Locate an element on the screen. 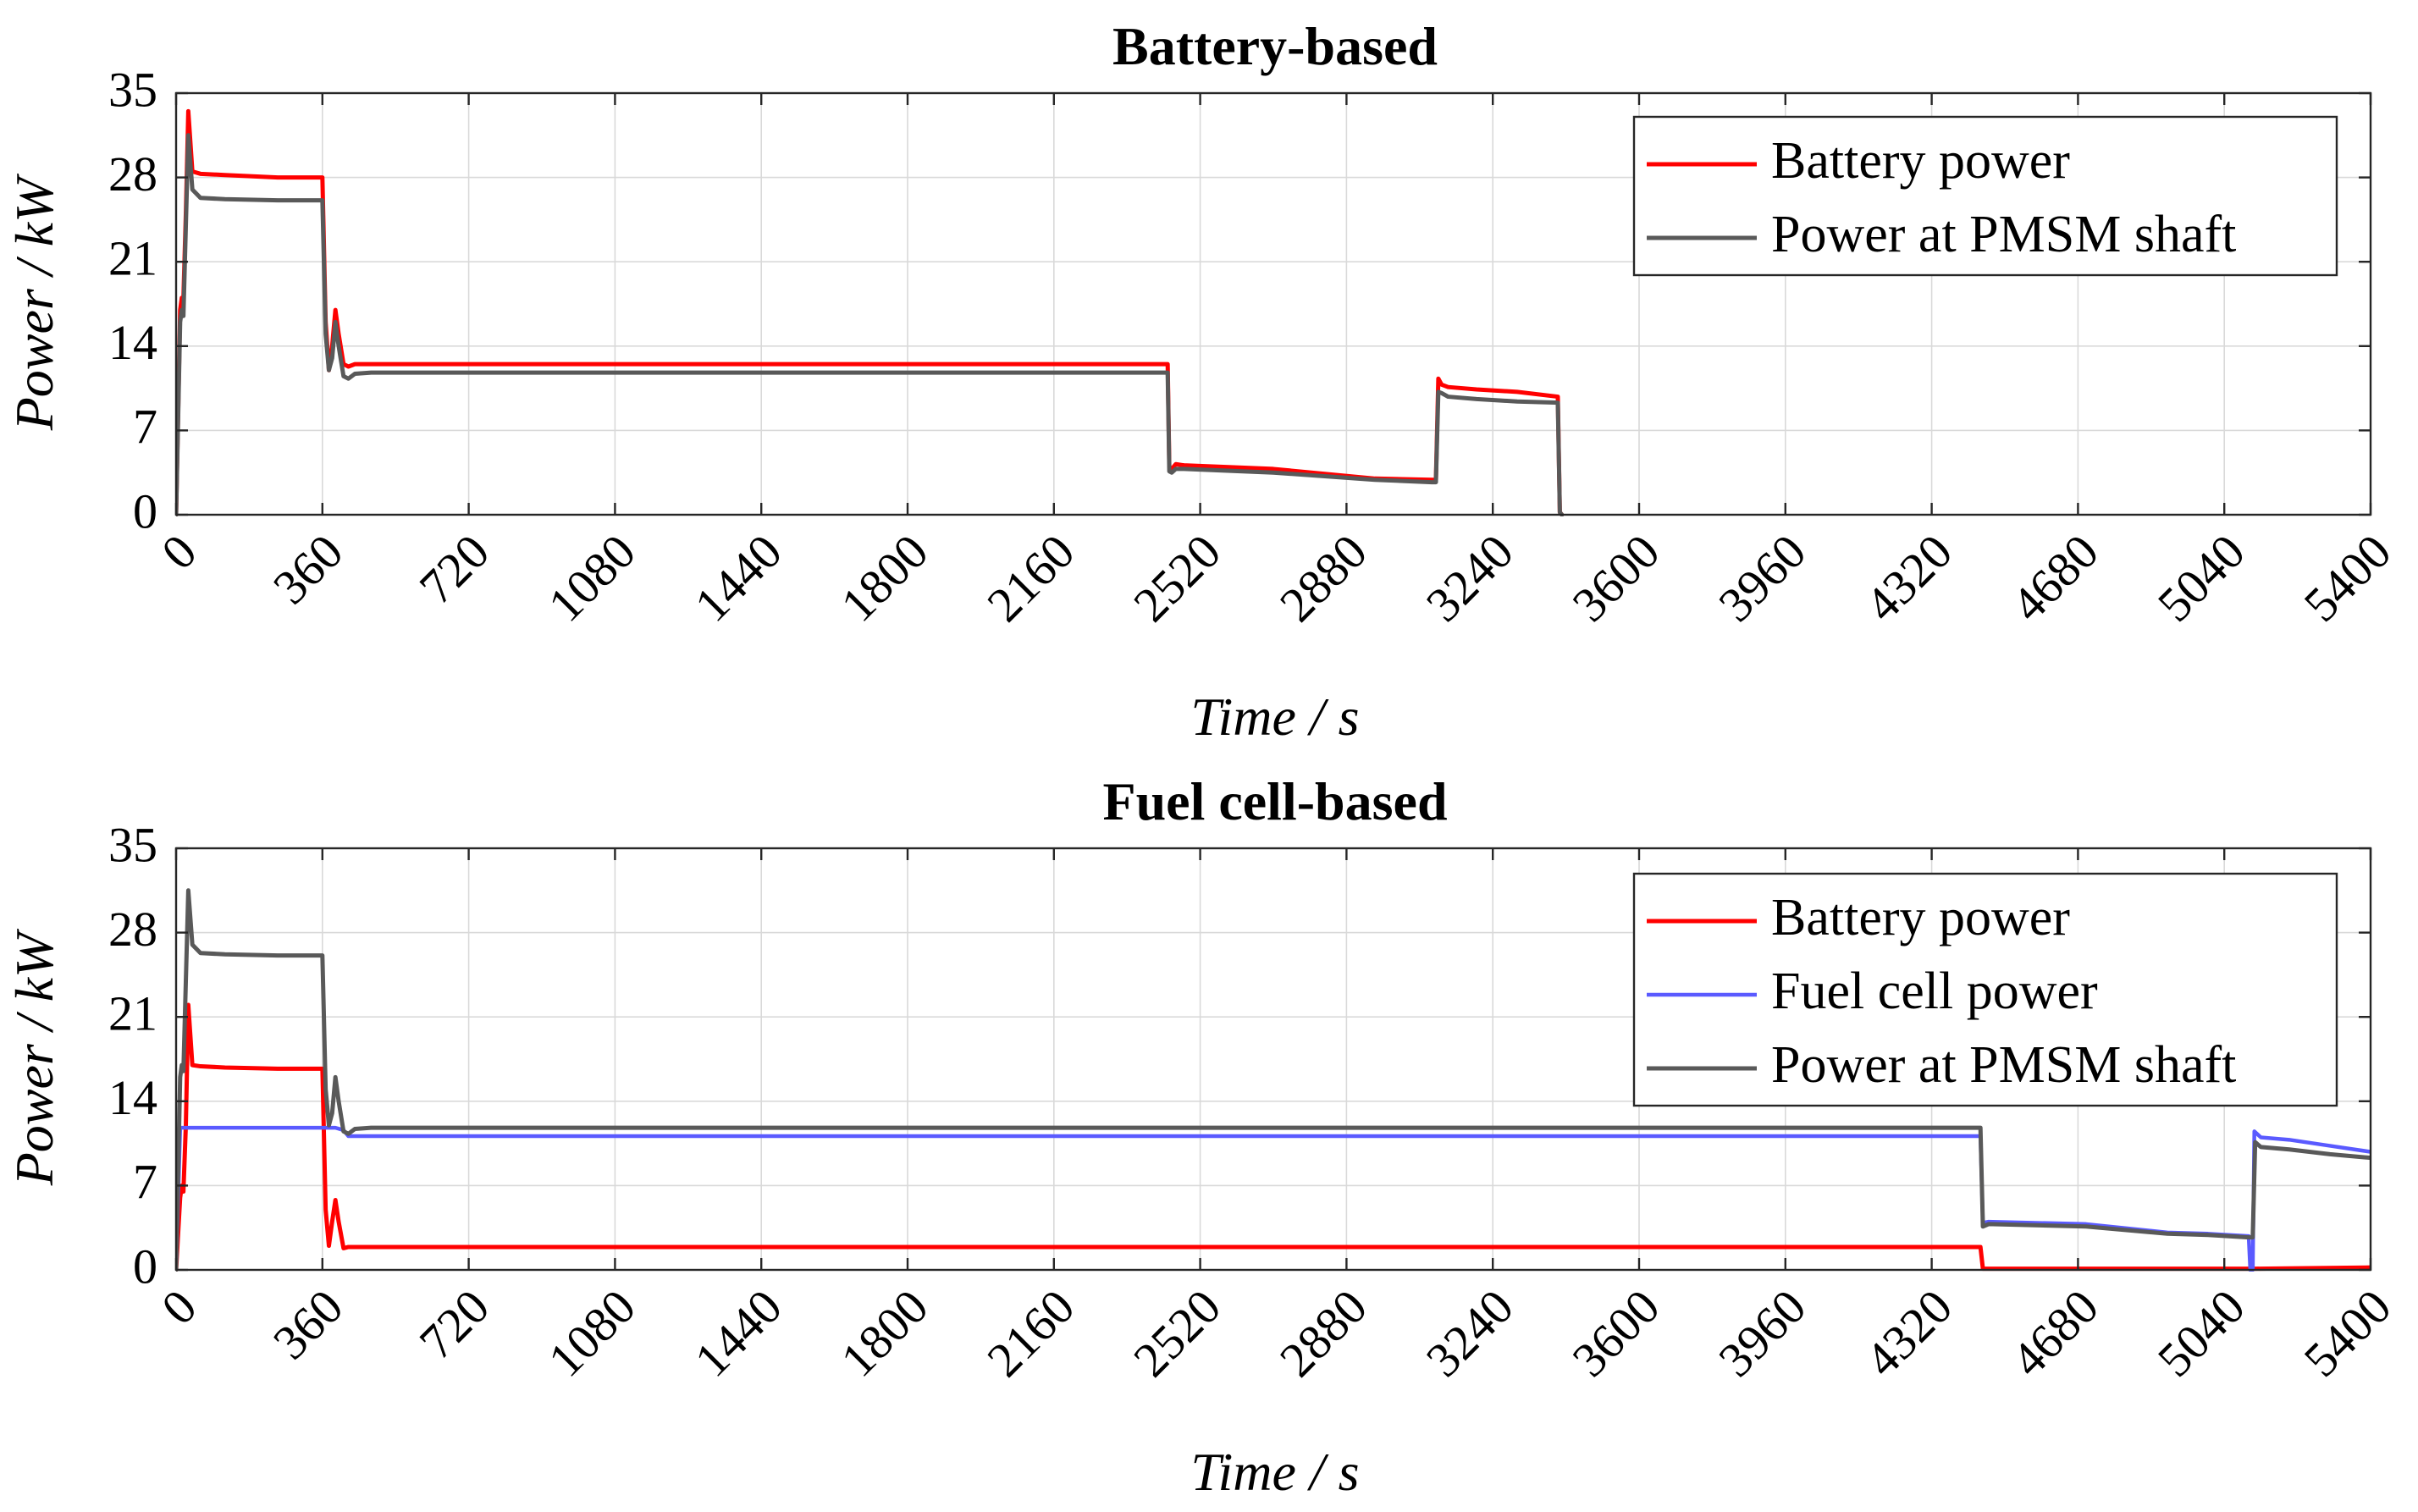 This screenshot has height=1512, width=2418. series-power-at-pmsm-shaft-line is located at coordinates (870, 324).